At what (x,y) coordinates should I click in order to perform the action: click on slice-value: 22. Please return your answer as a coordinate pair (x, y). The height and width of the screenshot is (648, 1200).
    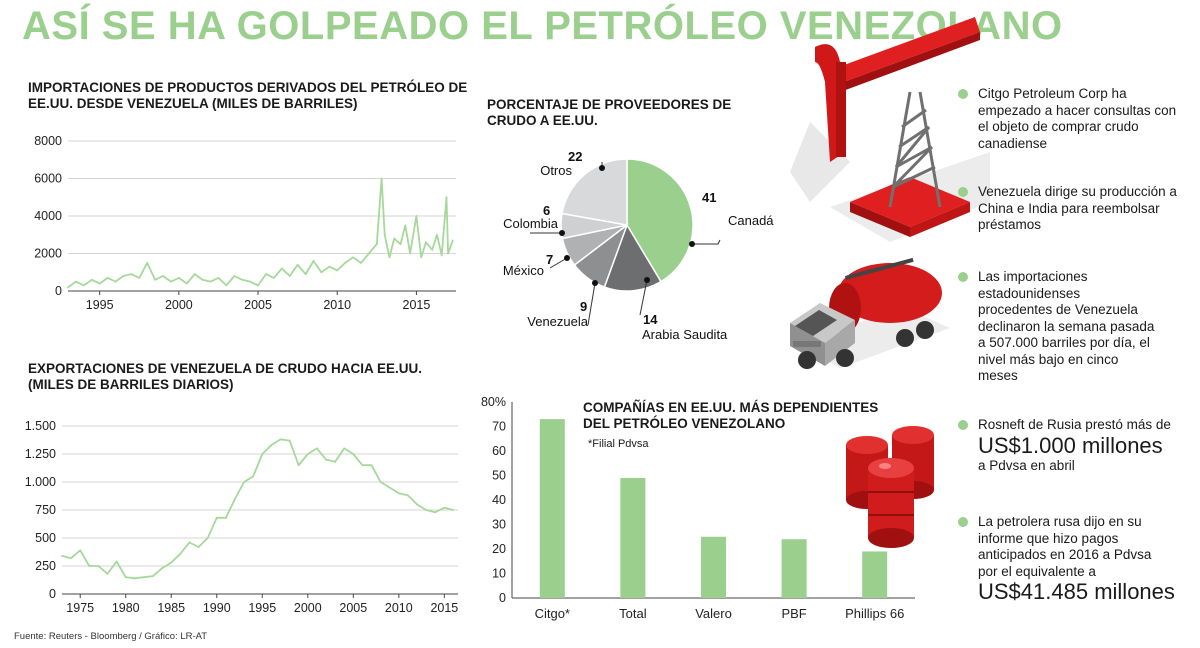
    Looking at the image, I should click on (575, 156).